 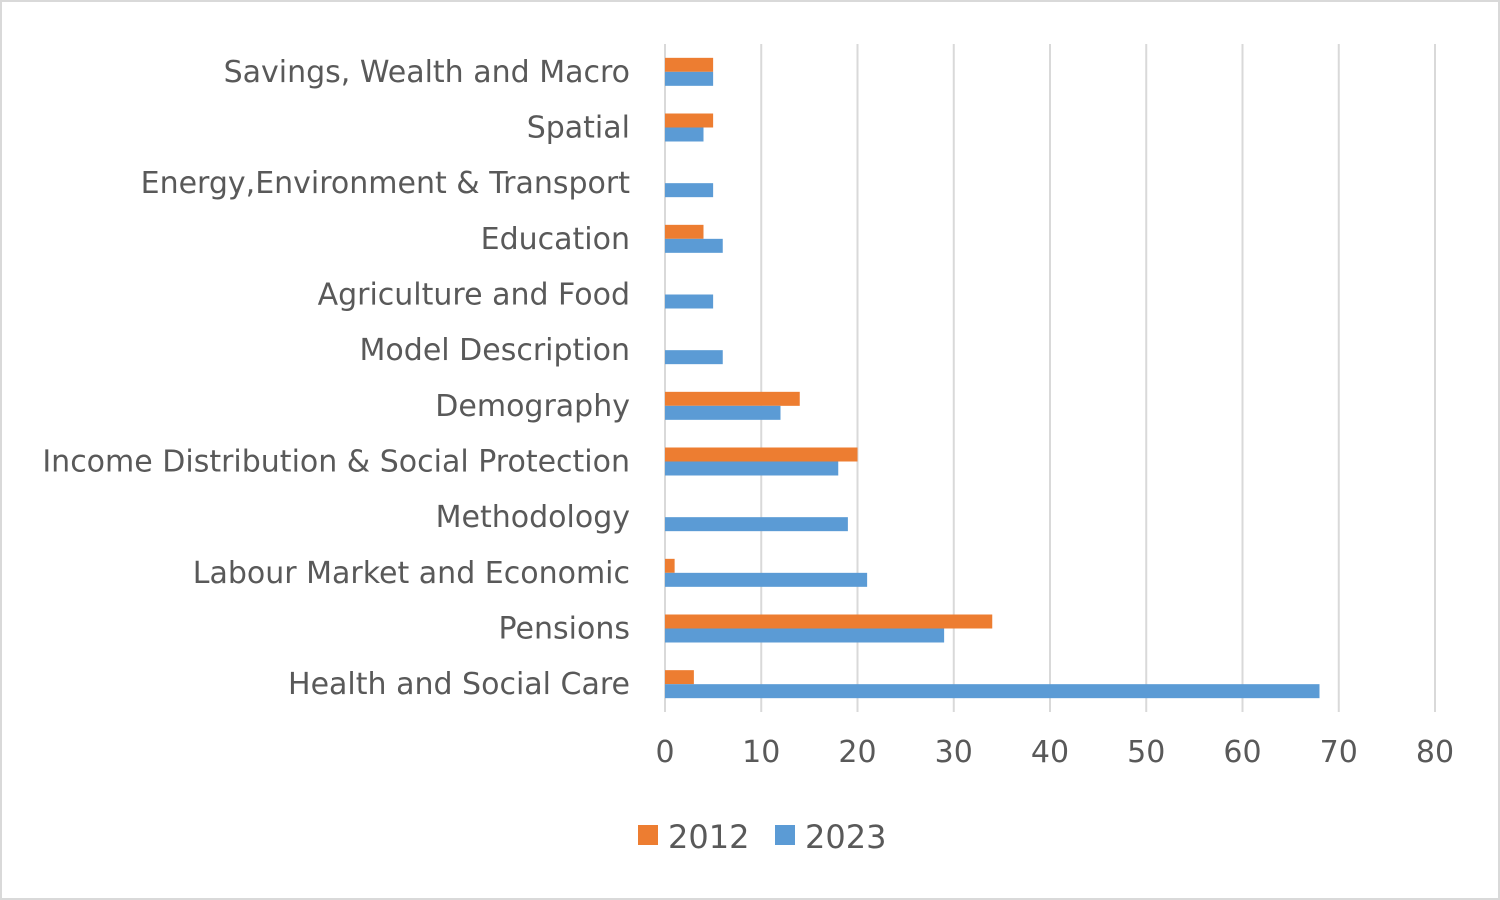 What do you see at coordinates (532, 406) in the screenshot?
I see `category-label: Demography` at bounding box center [532, 406].